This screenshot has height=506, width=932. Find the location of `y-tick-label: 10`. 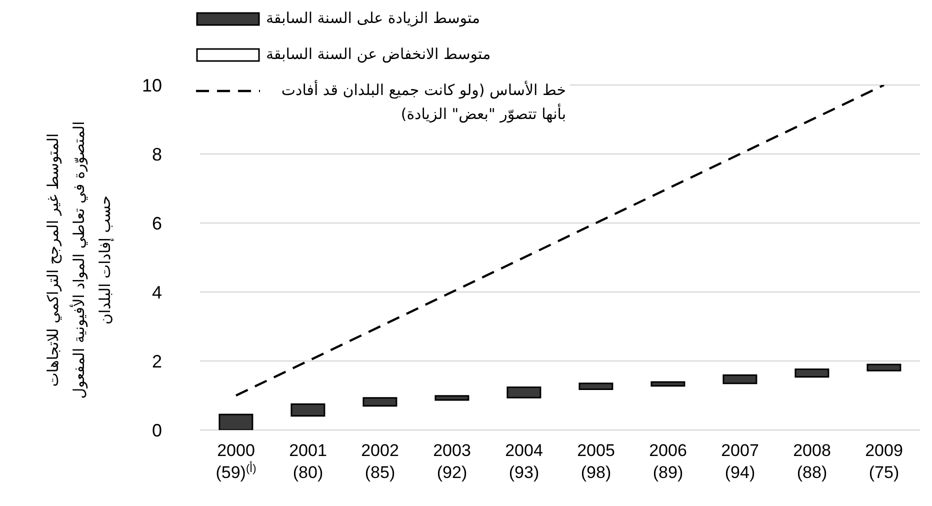

y-tick-label: 10 is located at coordinates (152, 85).